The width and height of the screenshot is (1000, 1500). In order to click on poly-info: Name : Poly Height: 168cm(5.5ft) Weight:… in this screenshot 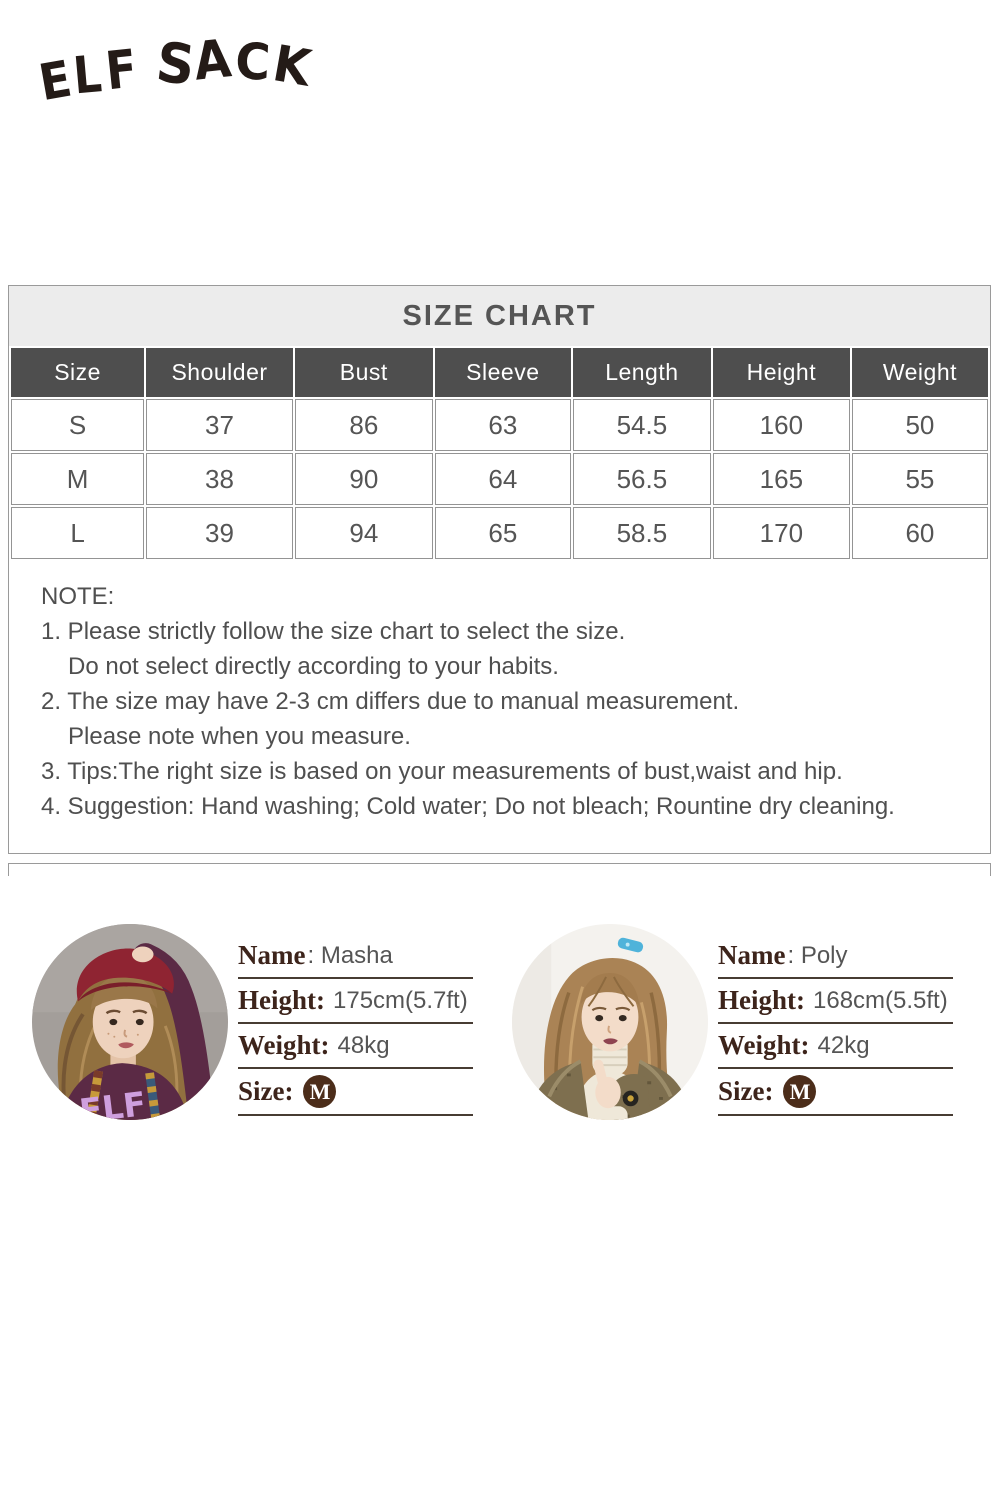, I will do `click(835, 1025)`.